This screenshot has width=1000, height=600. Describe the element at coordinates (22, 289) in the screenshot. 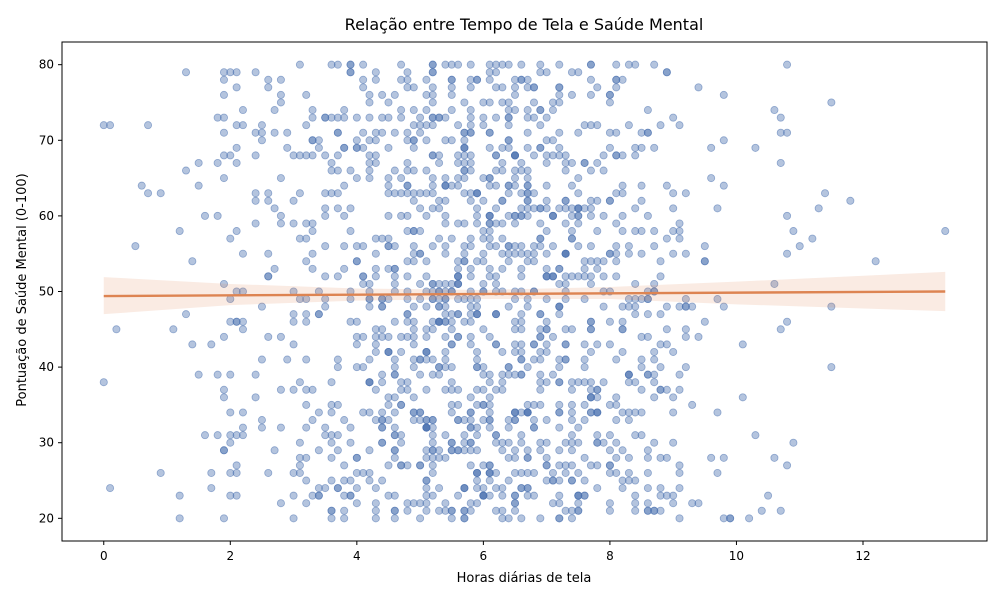

I see `y-axis-label: Pontuação de Saúde Mental (0-100)` at that location.